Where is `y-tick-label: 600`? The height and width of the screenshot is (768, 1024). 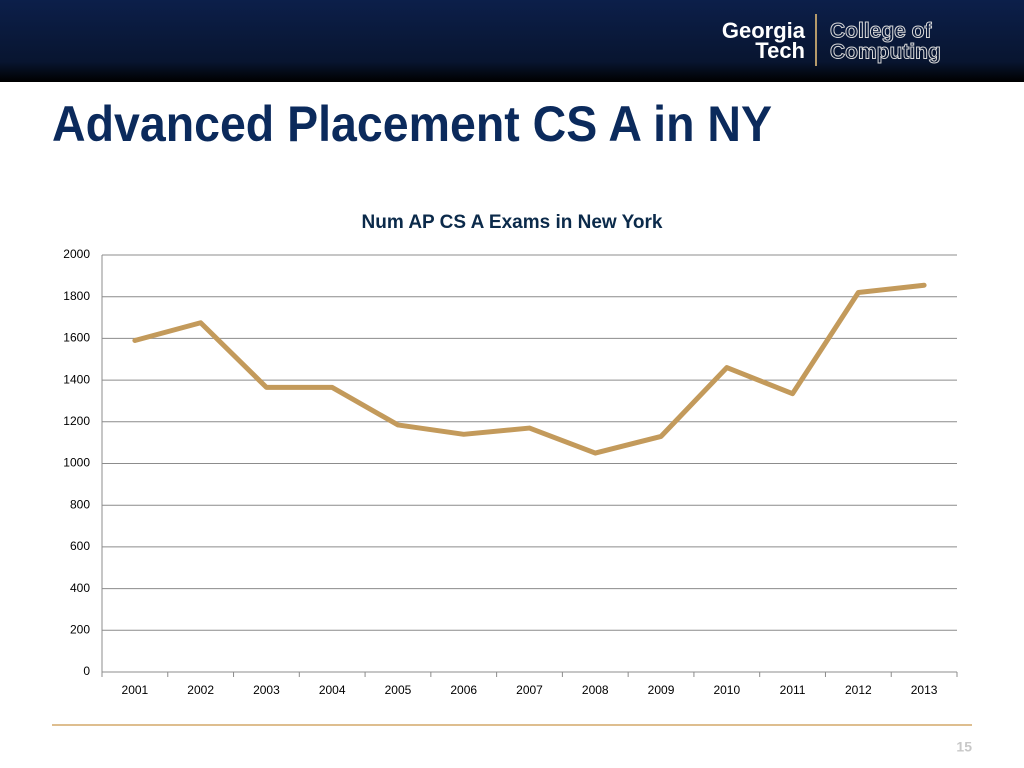 y-tick-label: 600 is located at coordinates (80, 546).